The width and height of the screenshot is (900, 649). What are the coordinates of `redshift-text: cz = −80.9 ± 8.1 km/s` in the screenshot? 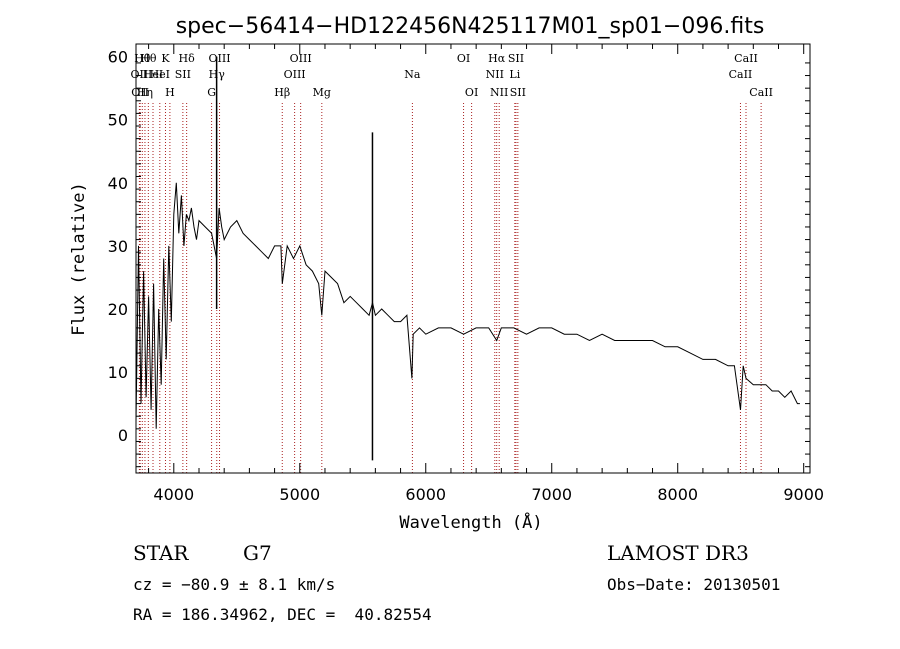 It's located at (234, 584).